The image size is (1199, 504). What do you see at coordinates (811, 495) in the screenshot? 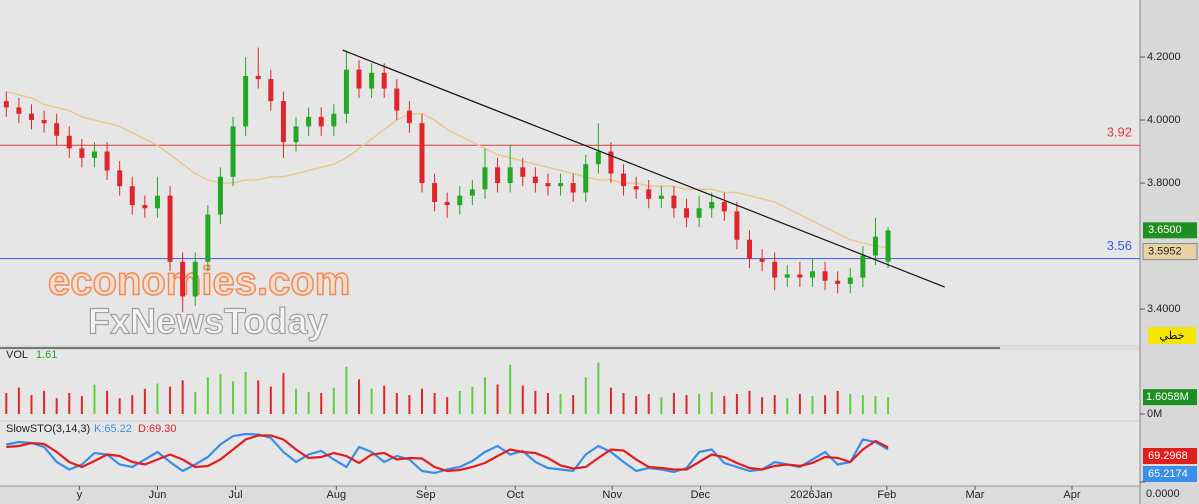
I see `x-tick-label: 2026Jan` at bounding box center [811, 495].